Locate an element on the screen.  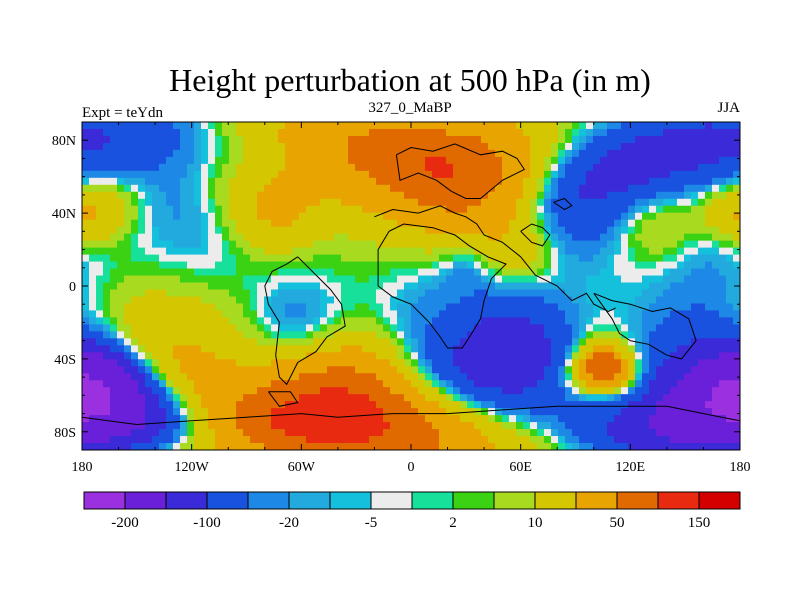
colorbar-swatch is located at coordinates (637, 500).